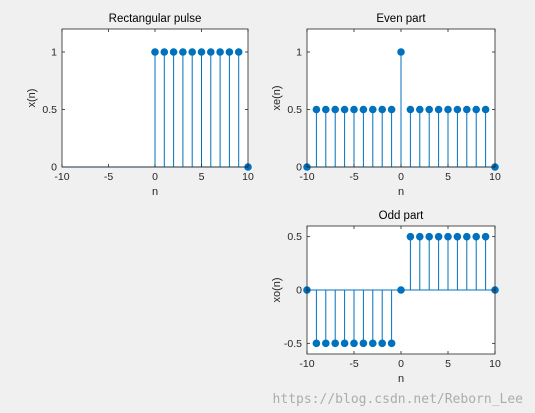 This screenshot has width=535, height=413. What do you see at coordinates (32, 98) in the screenshot?
I see `y-axis-label: x(n)` at bounding box center [32, 98].